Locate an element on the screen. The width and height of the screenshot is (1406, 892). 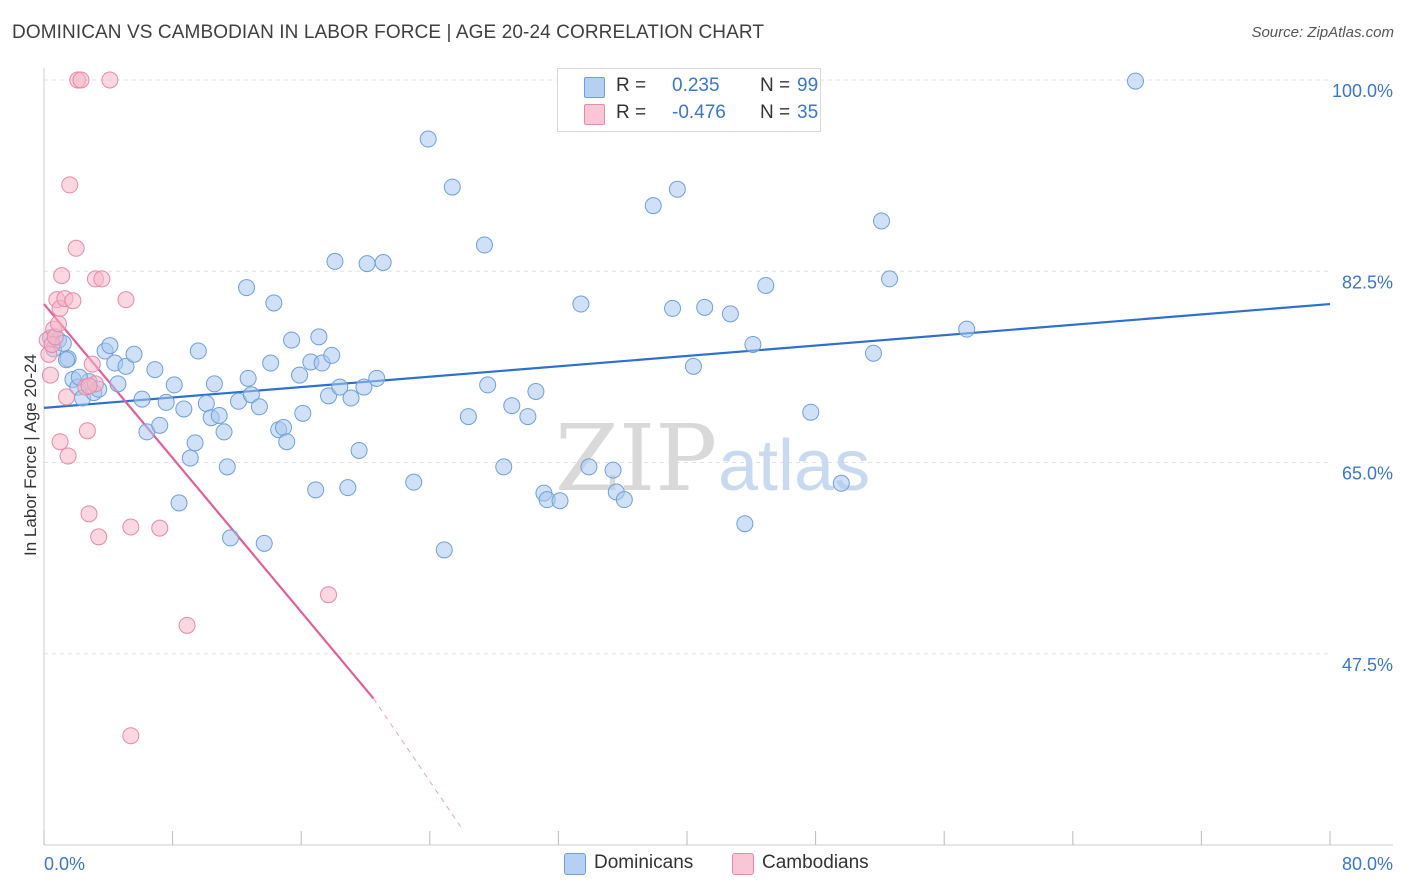
watermark: ZIP atlas is located at coordinates (712, 458).